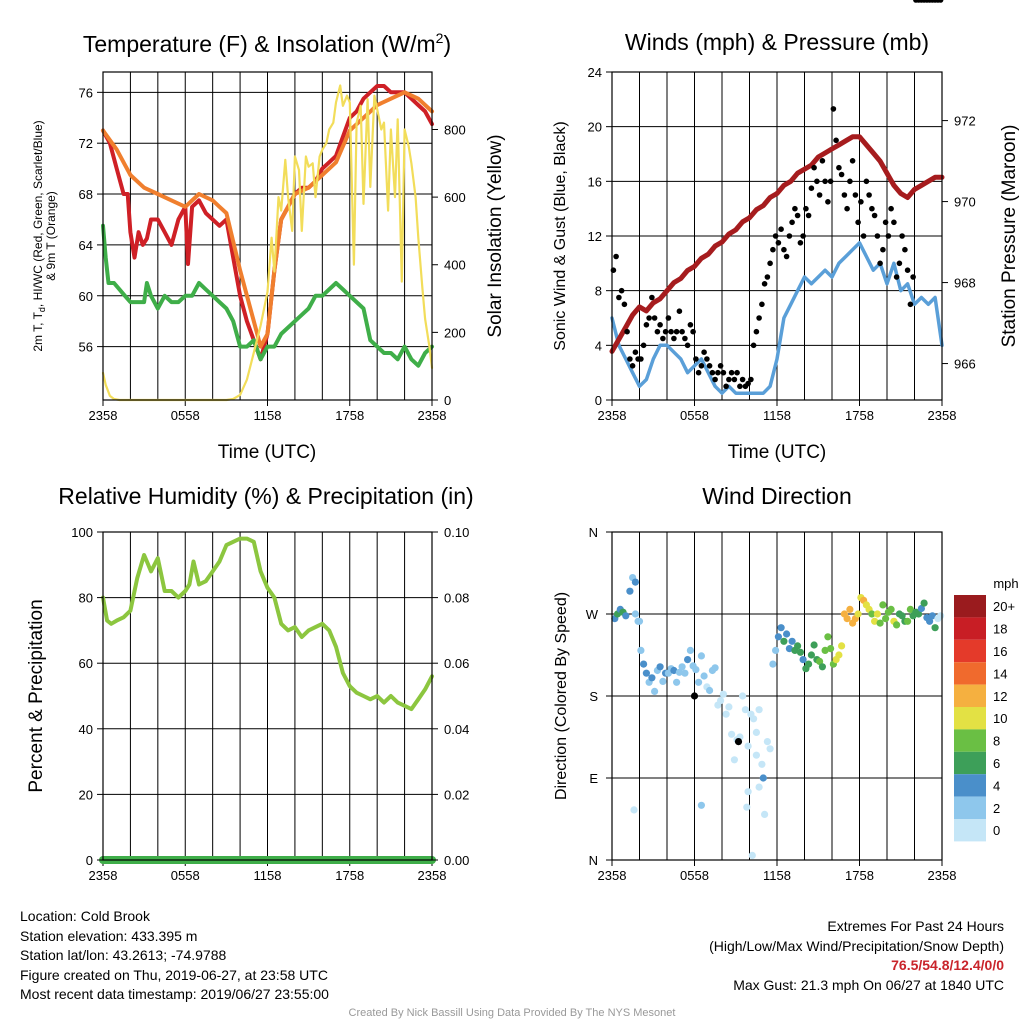  What do you see at coordinates (1000, 651) in the screenshot?
I see `colorbar-label: 16` at bounding box center [1000, 651].